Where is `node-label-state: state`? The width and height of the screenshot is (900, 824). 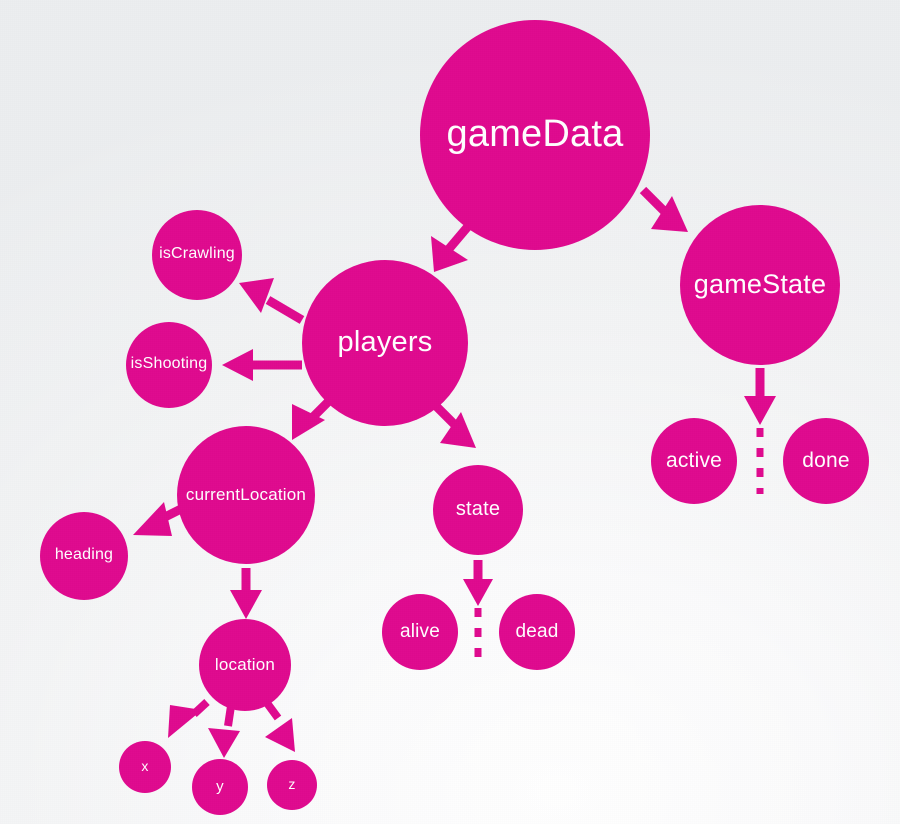
node-label-state: state is located at coordinates (478, 509).